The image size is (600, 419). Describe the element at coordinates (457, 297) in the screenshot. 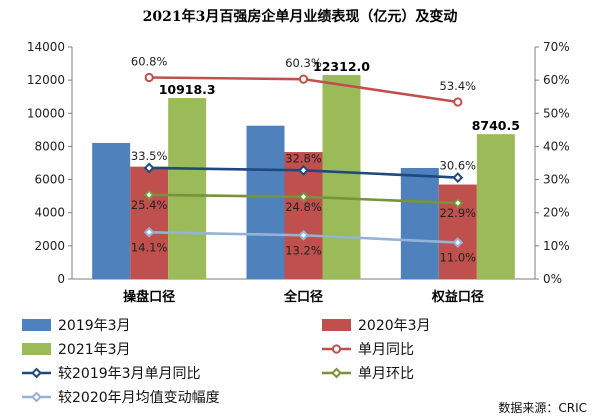

I see `category-label: 权益口径` at that location.